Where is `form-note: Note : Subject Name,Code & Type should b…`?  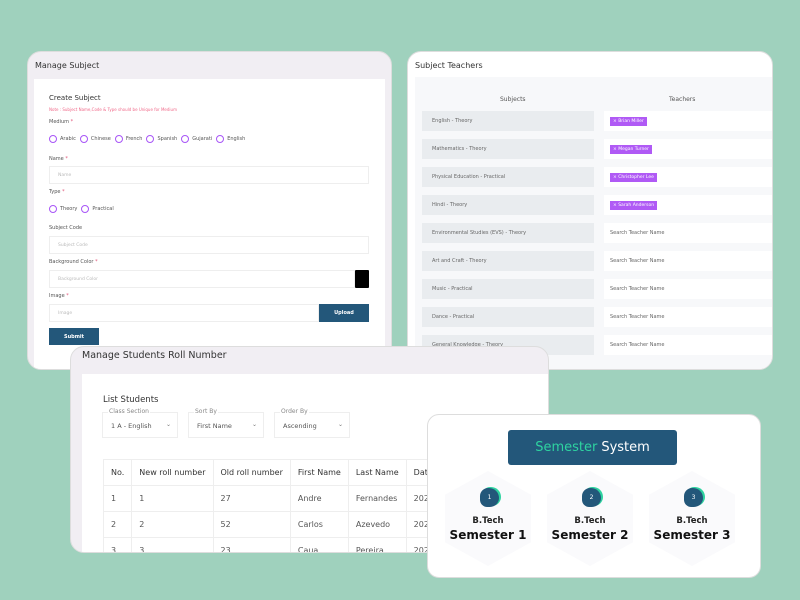 form-note: Note : Subject Name,Code & Type should b… is located at coordinates (113, 109).